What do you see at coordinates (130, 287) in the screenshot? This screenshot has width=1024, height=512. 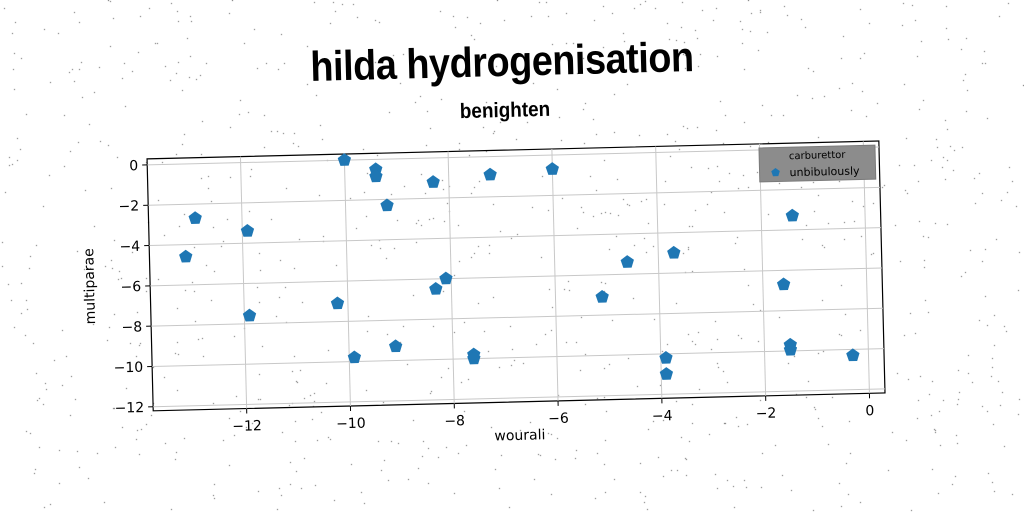 I see `y-tick-label: −6` at bounding box center [130, 287].